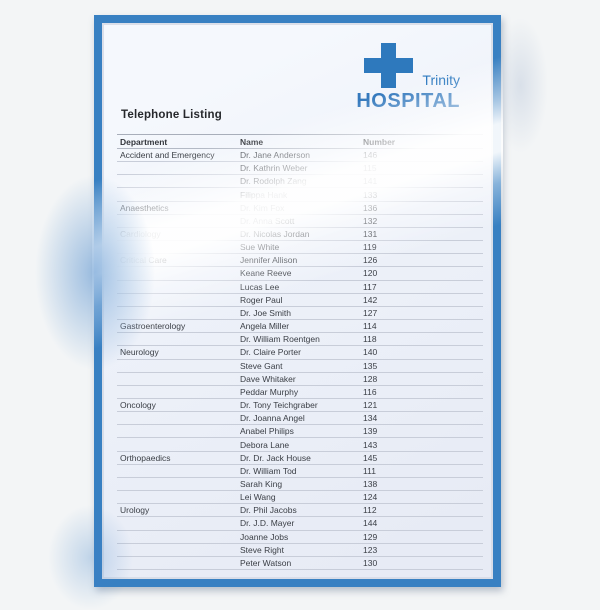  Describe the element at coordinates (300, 537) in the screenshot. I see `table-row: Joanne Jobs 129` at that location.